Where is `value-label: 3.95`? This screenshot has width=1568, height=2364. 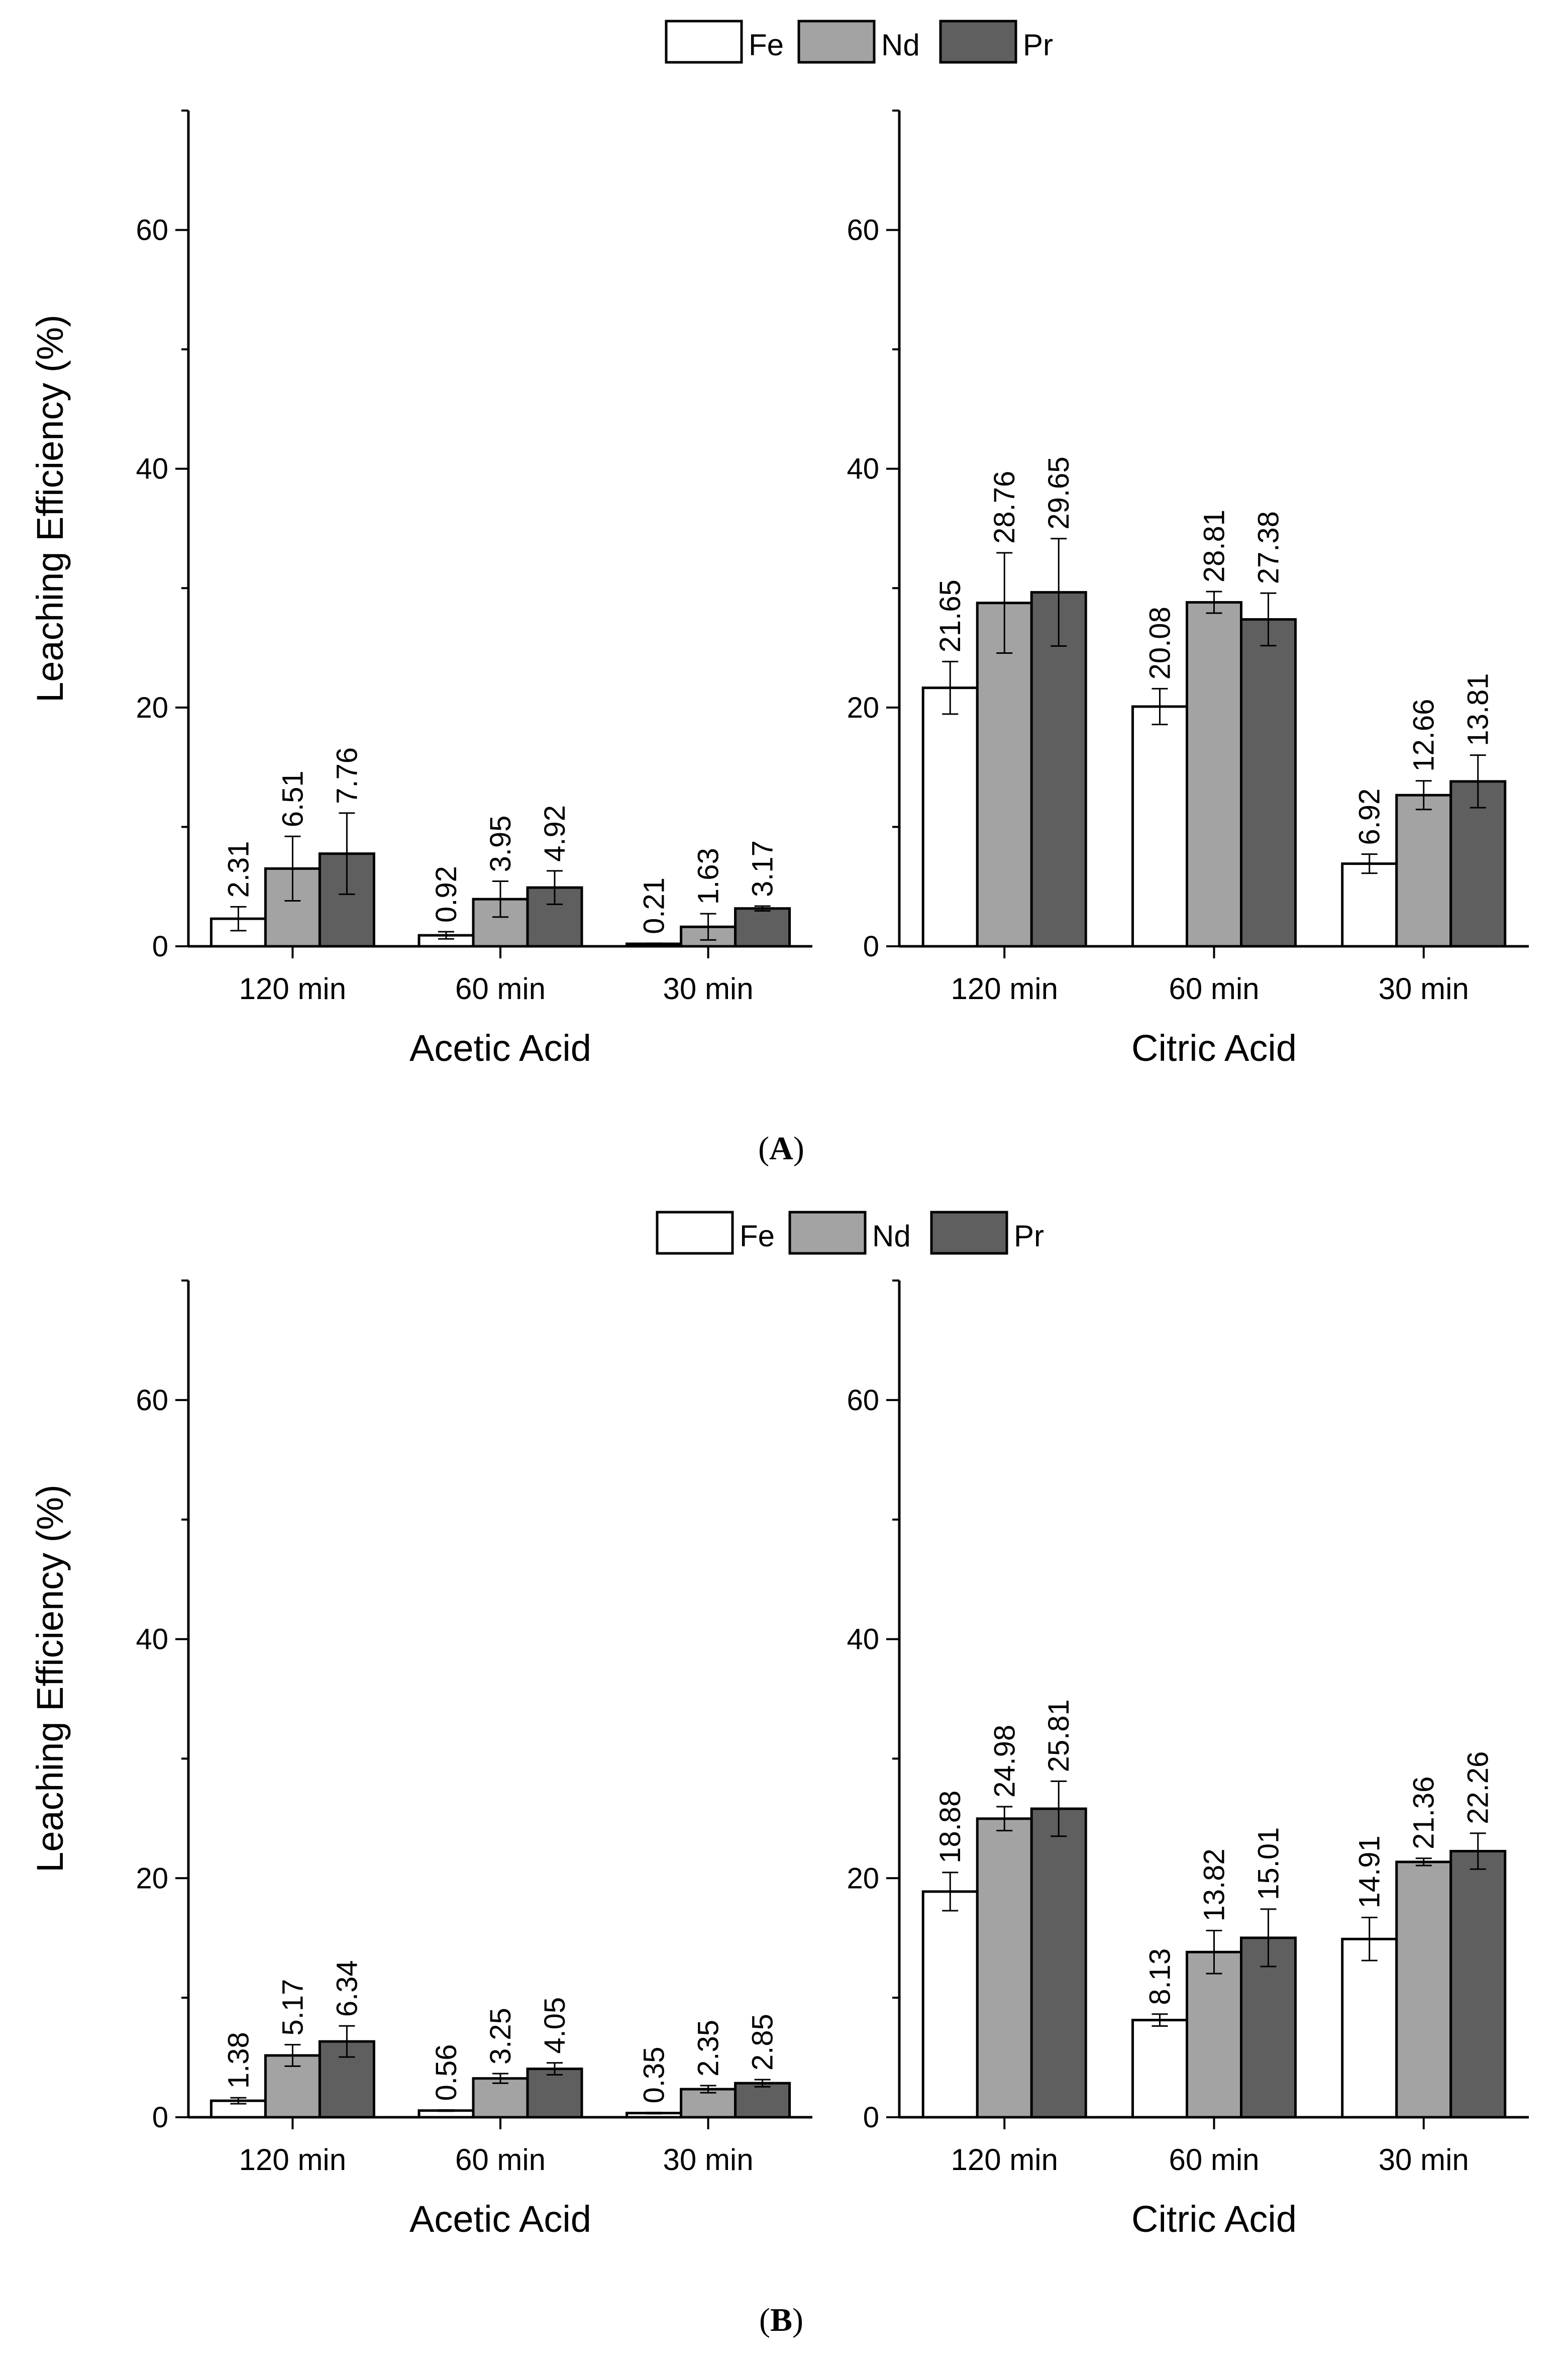
value-label: 3.95 is located at coordinates (500, 844).